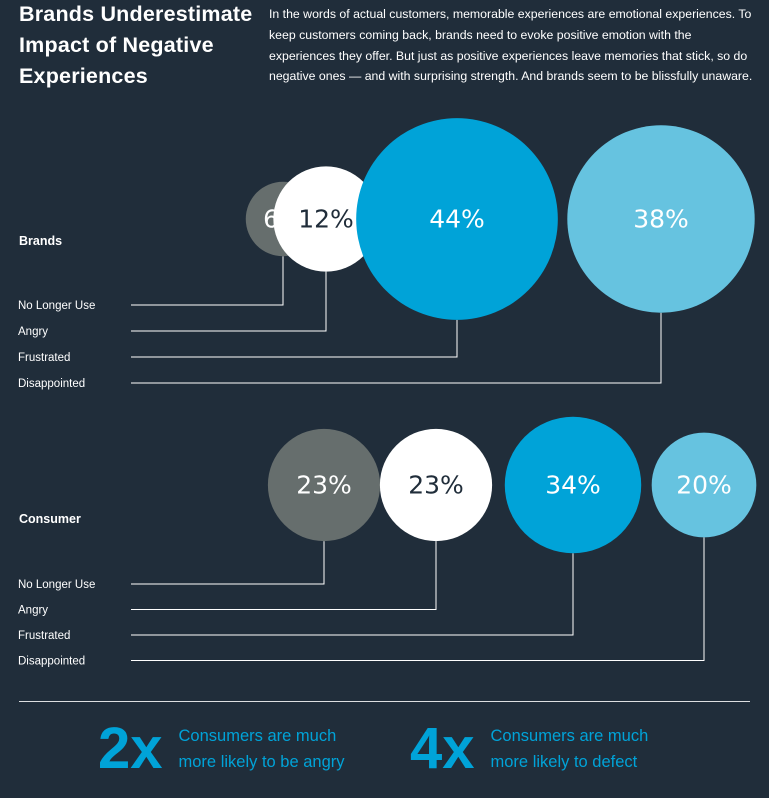 The image size is (769, 798). I want to click on consumer-leader-disappointed, so click(418, 599).